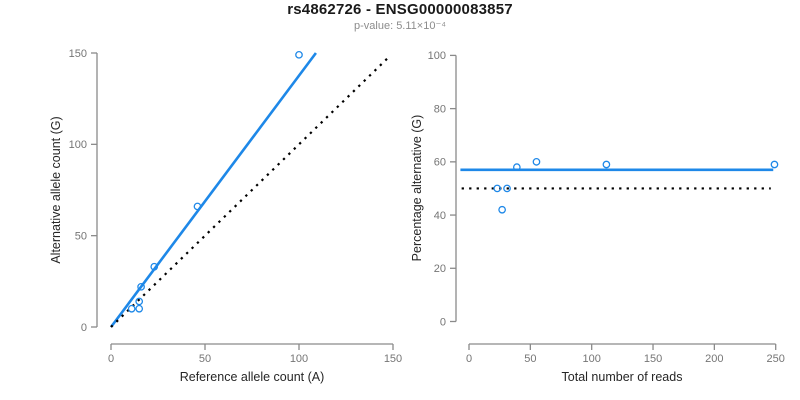 This screenshot has height=400, width=800. I want to click on right-plot-ylabel: Percentage alternative (G), so click(417, 188).